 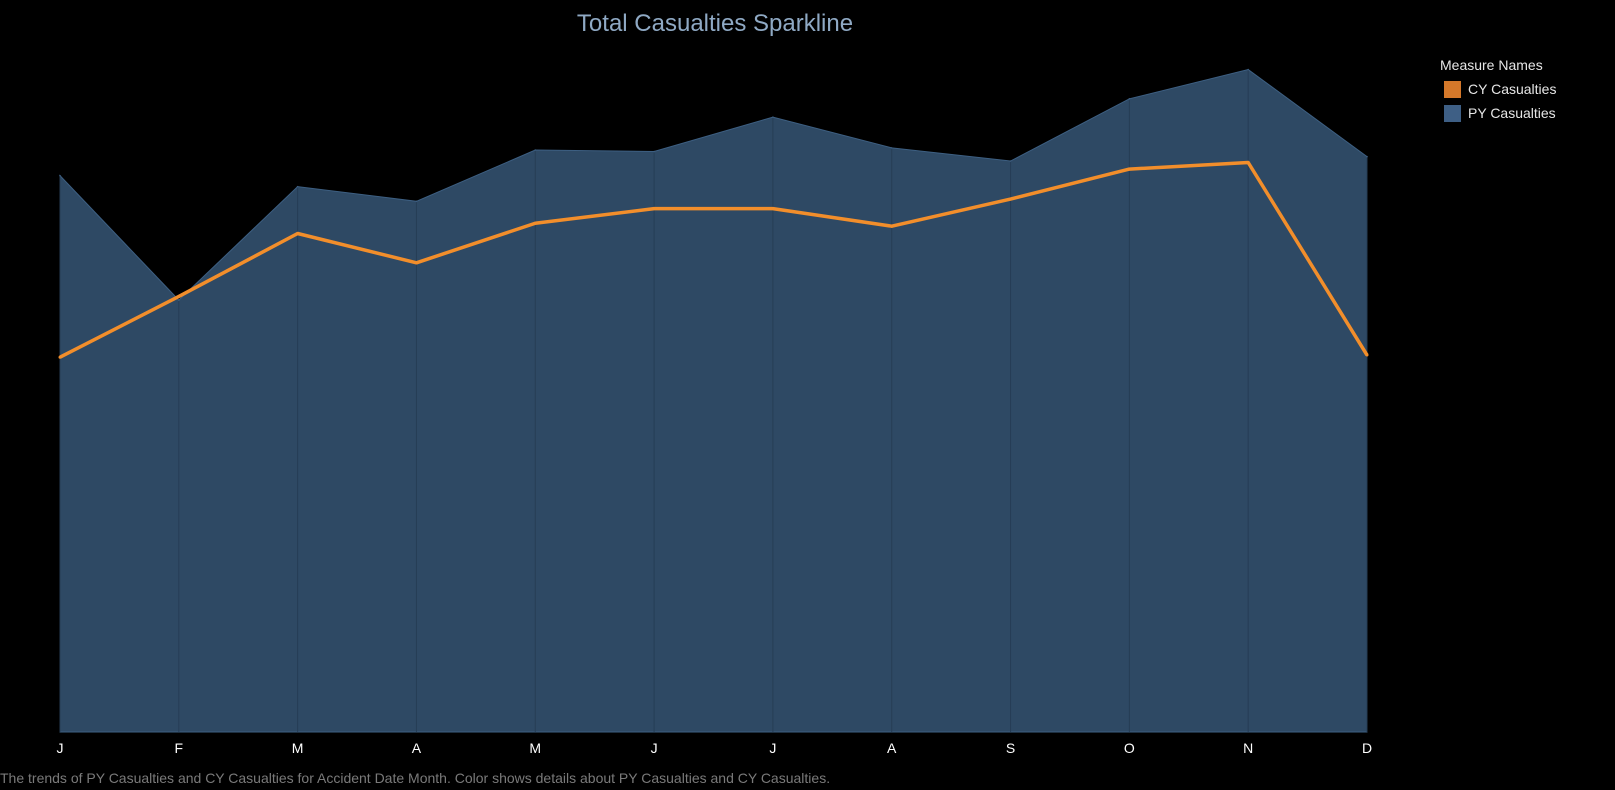 I want to click on legend-title: Measure Names, so click(x=1491, y=65).